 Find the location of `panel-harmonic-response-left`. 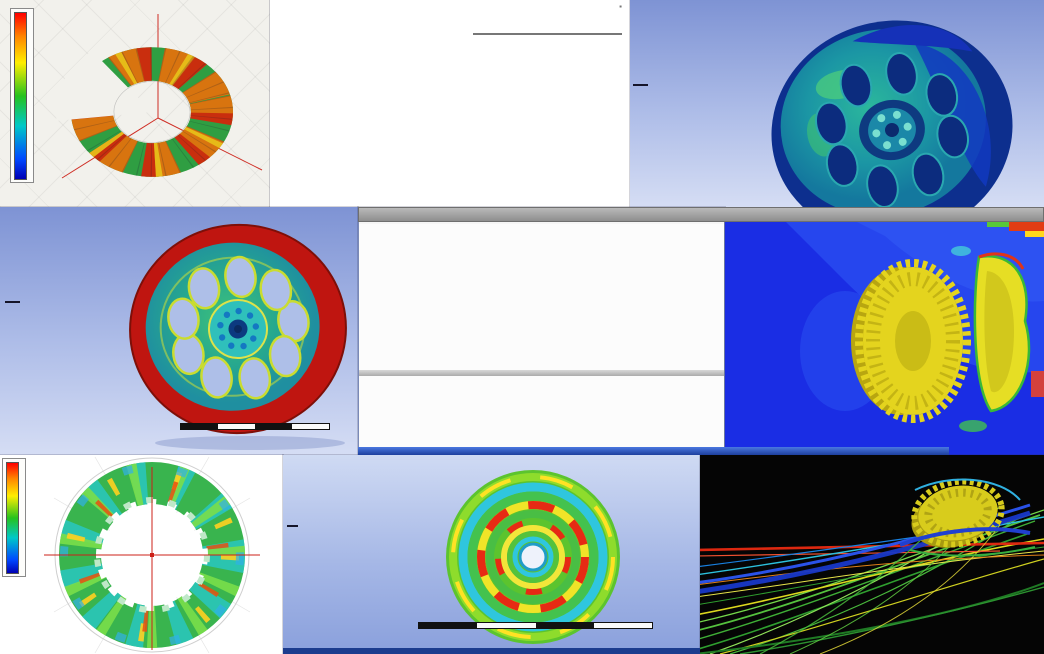

panel-harmonic-response-left is located at coordinates (179, 331).